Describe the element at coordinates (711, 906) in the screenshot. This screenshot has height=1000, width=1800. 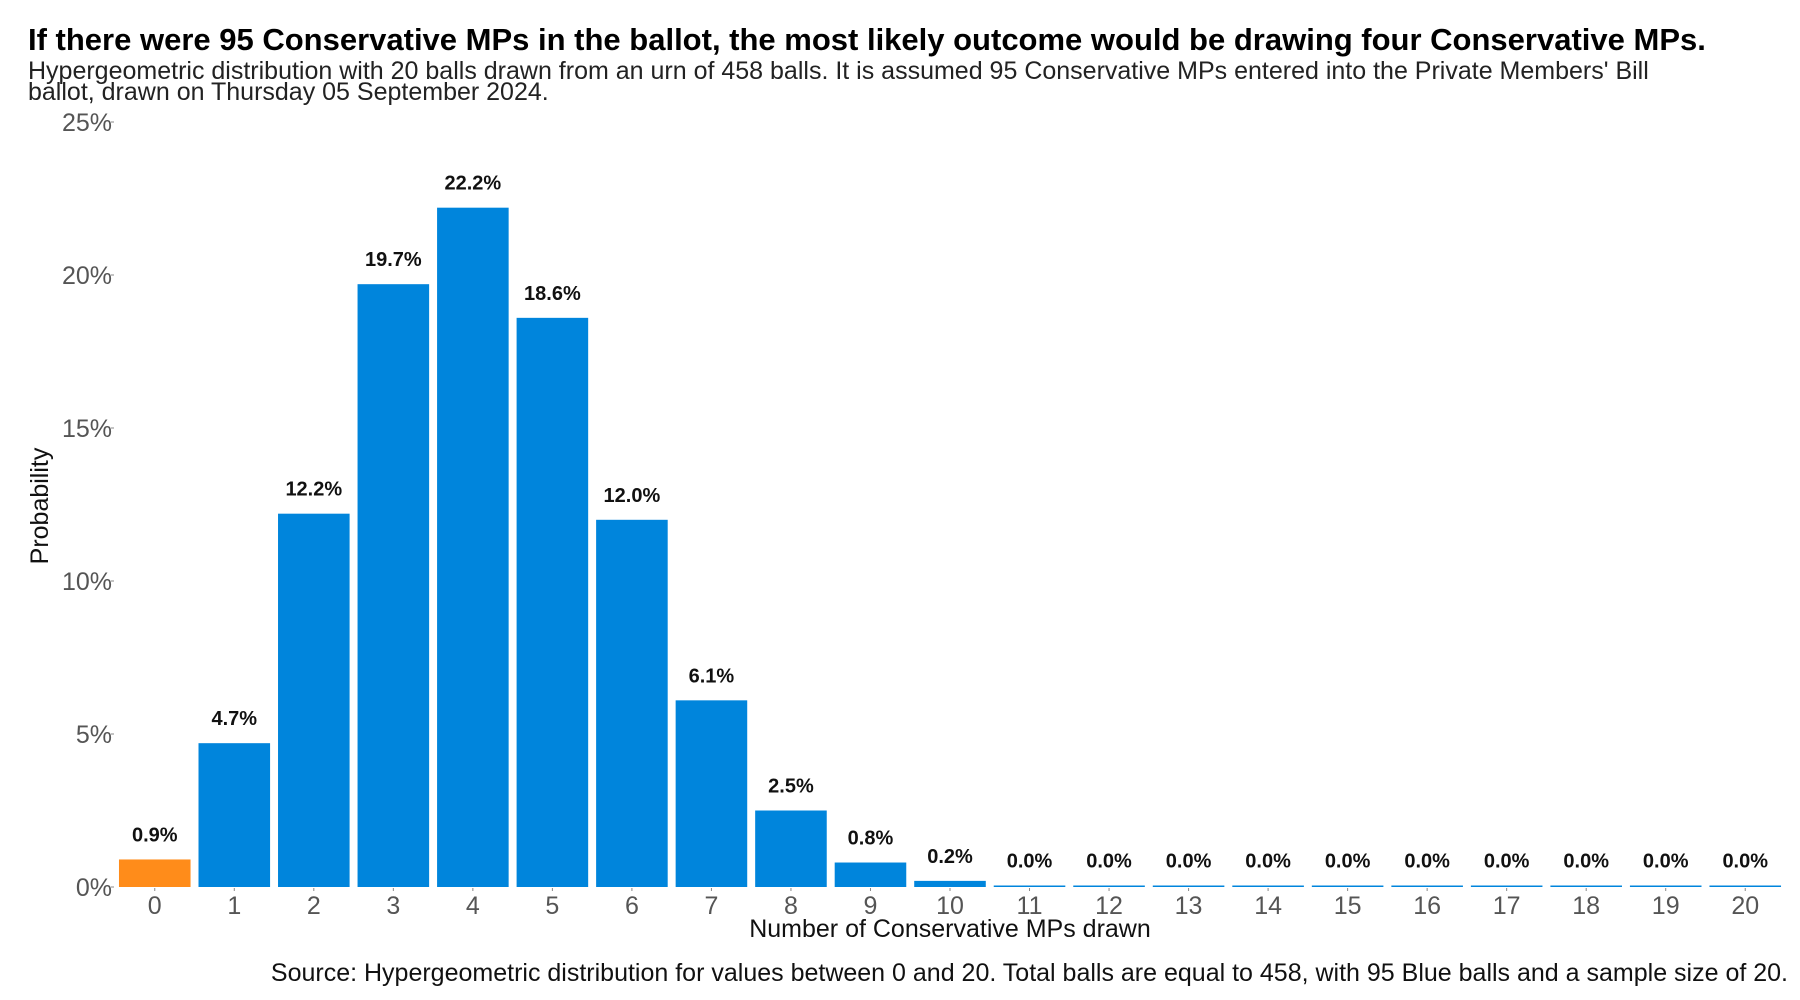
I see `x-tick-label-7: 7` at that location.